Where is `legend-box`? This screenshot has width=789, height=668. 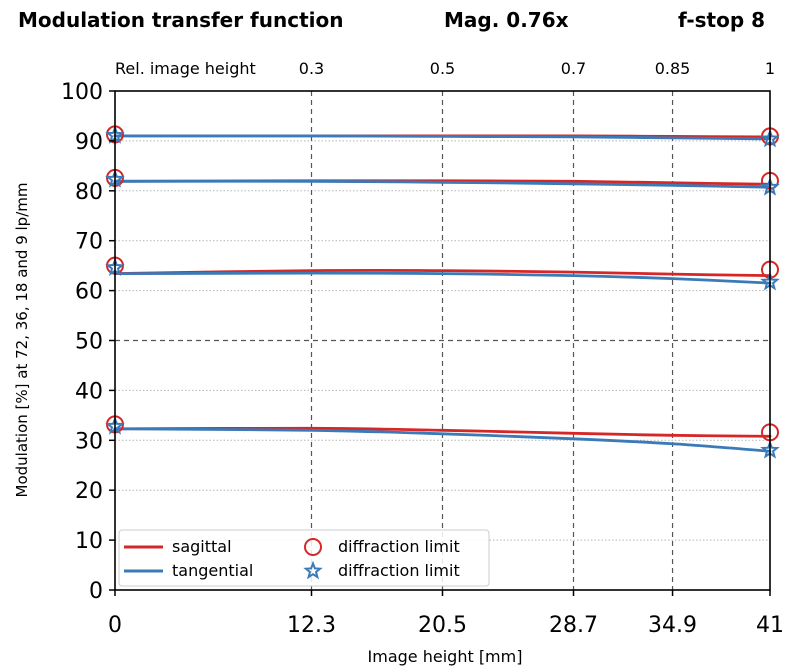
legend-box is located at coordinates (304, 558).